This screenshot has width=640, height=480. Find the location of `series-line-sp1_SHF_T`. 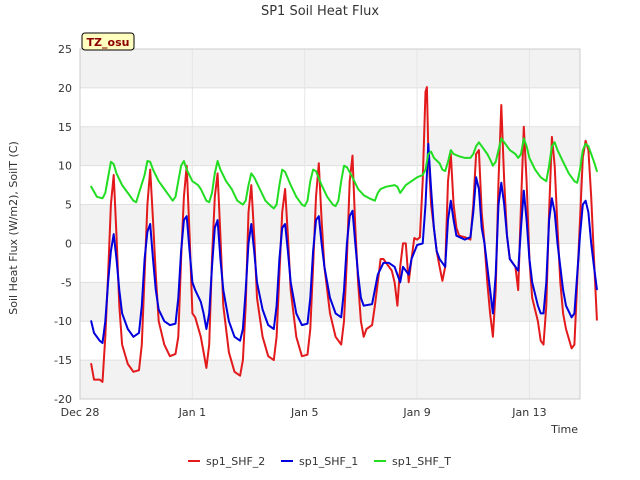

series-line-sp1_SHF_T is located at coordinates (344, 173).